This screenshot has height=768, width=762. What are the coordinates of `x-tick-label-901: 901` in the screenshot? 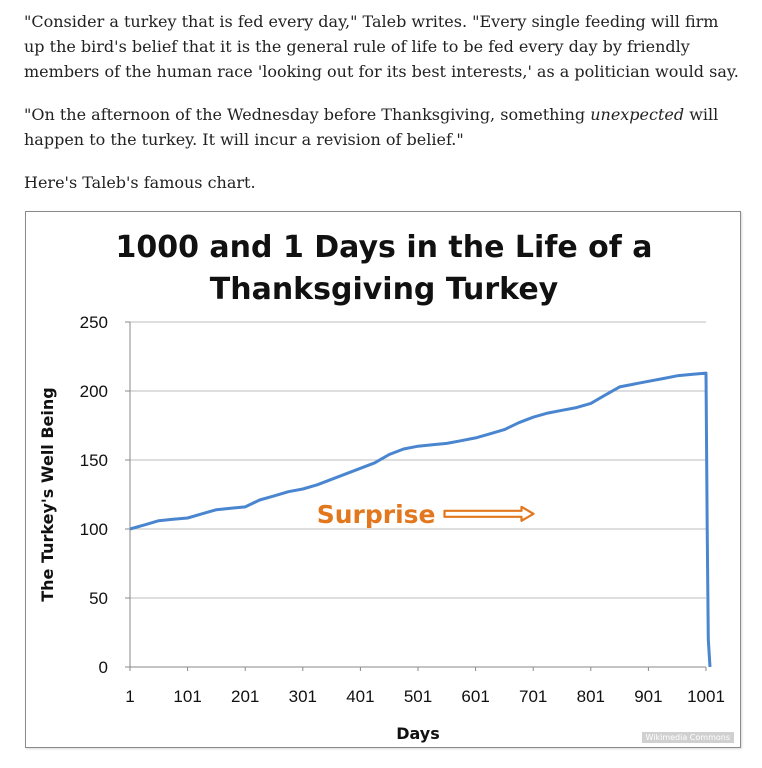 It's located at (648, 696).